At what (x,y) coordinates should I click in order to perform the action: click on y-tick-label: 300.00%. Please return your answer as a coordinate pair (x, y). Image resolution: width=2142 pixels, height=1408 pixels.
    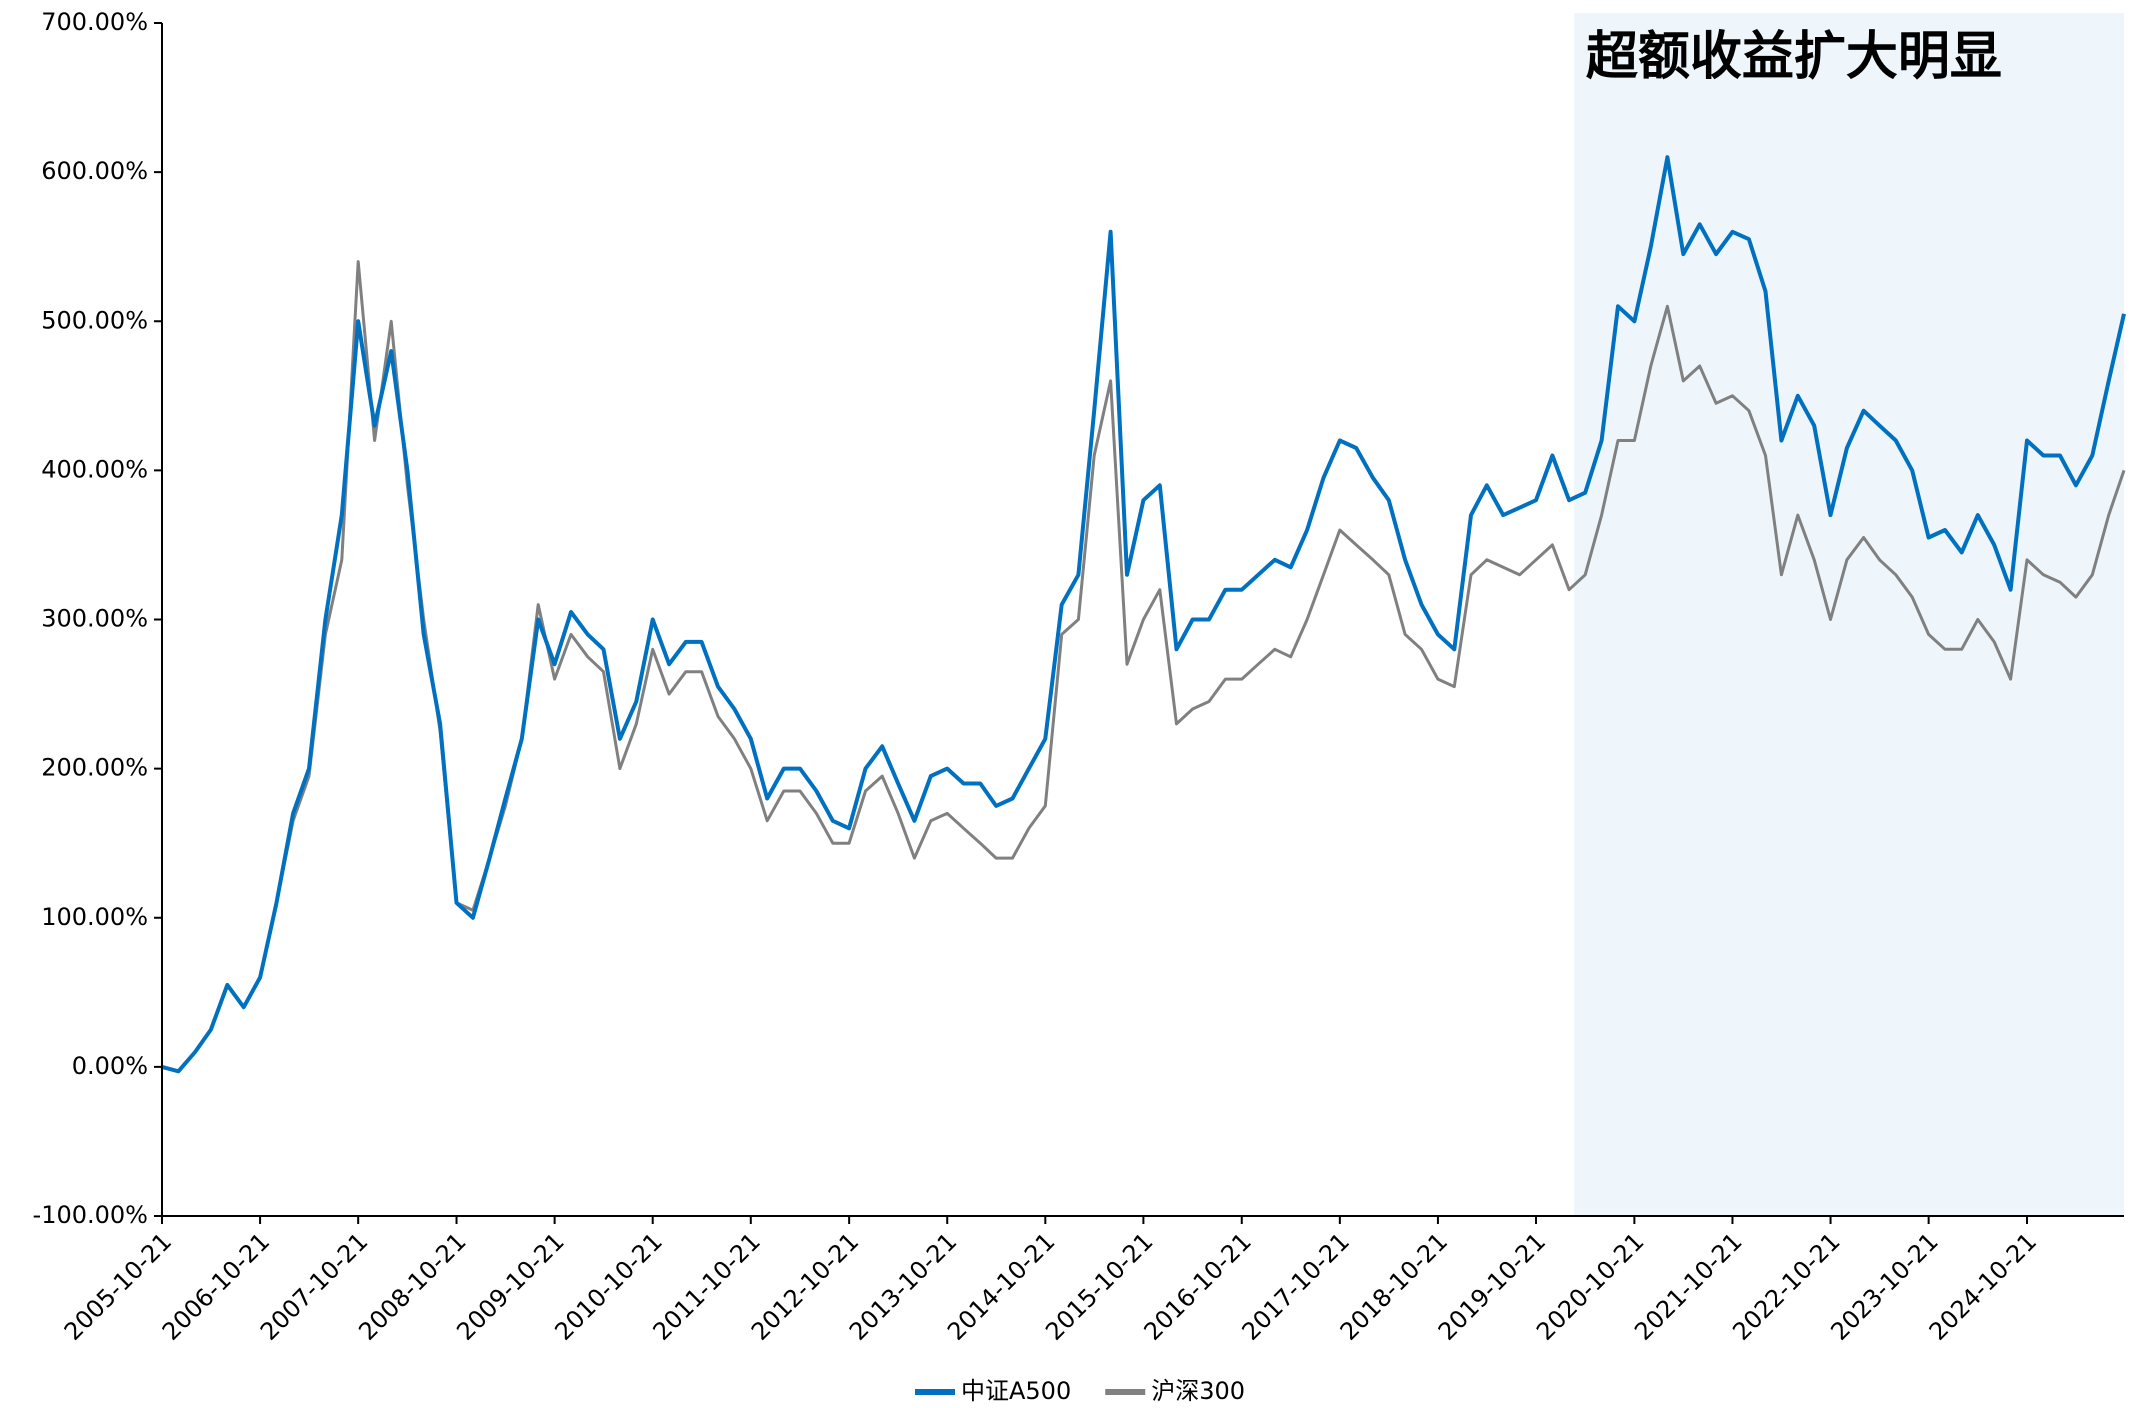
    Looking at the image, I should click on (94, 619).